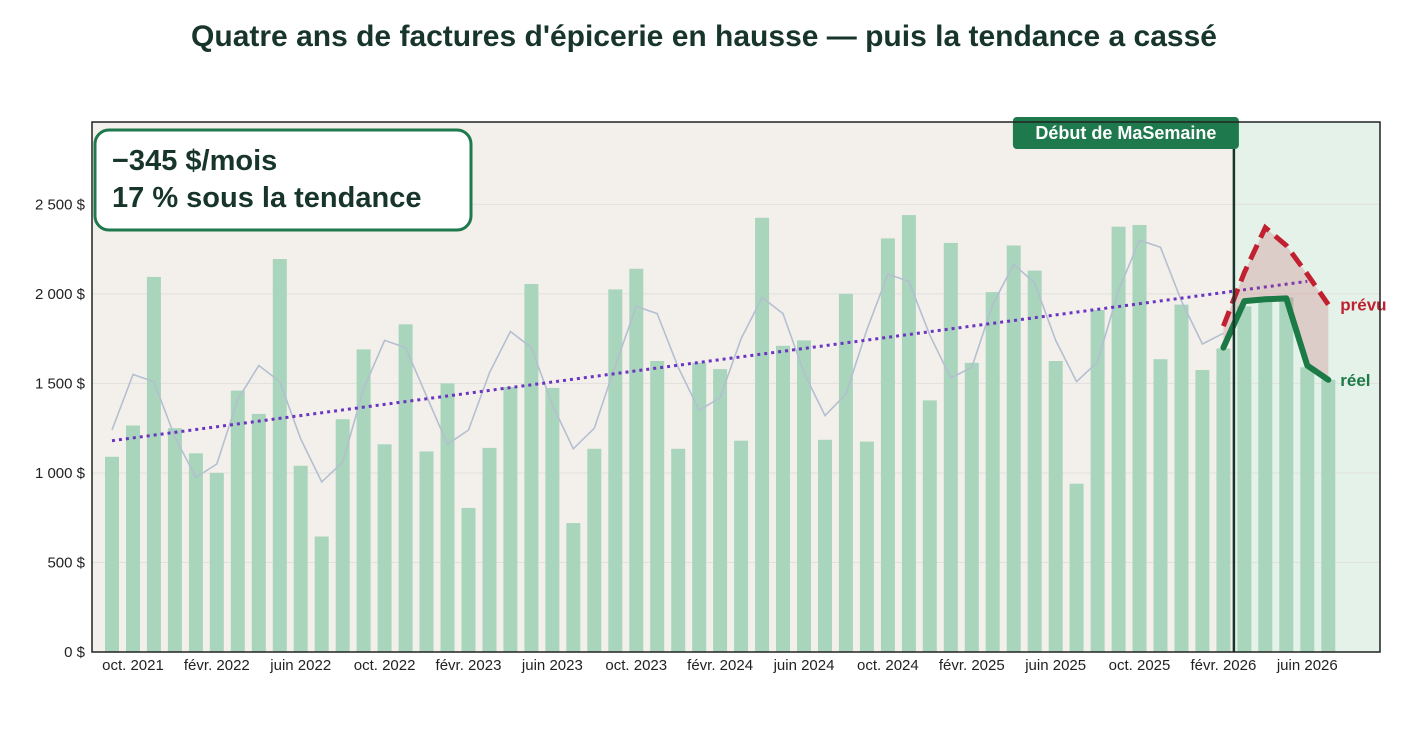  I want to click on x-tick-label: oct. 2025, so click(1140, 665).